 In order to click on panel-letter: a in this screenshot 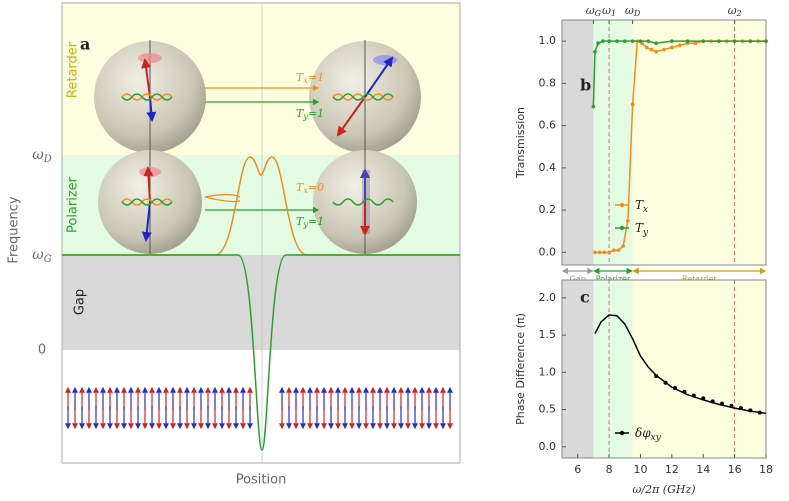, I will do `click(85, 44)`.